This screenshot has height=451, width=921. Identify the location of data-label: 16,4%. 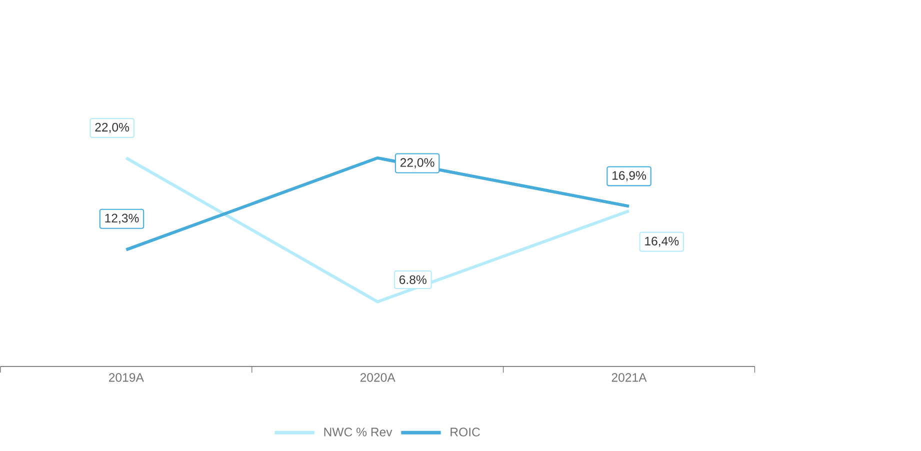
(662, 242).